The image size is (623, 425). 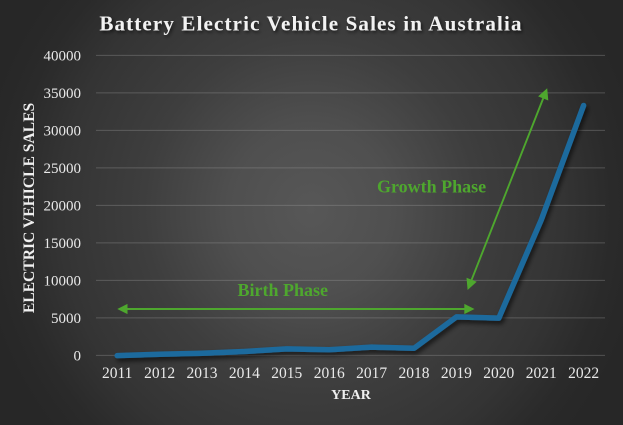 What do you see at coordinates (66, 319) in the screenshot?
I see `svg-text: 5000` at bounding box center [66, 319].